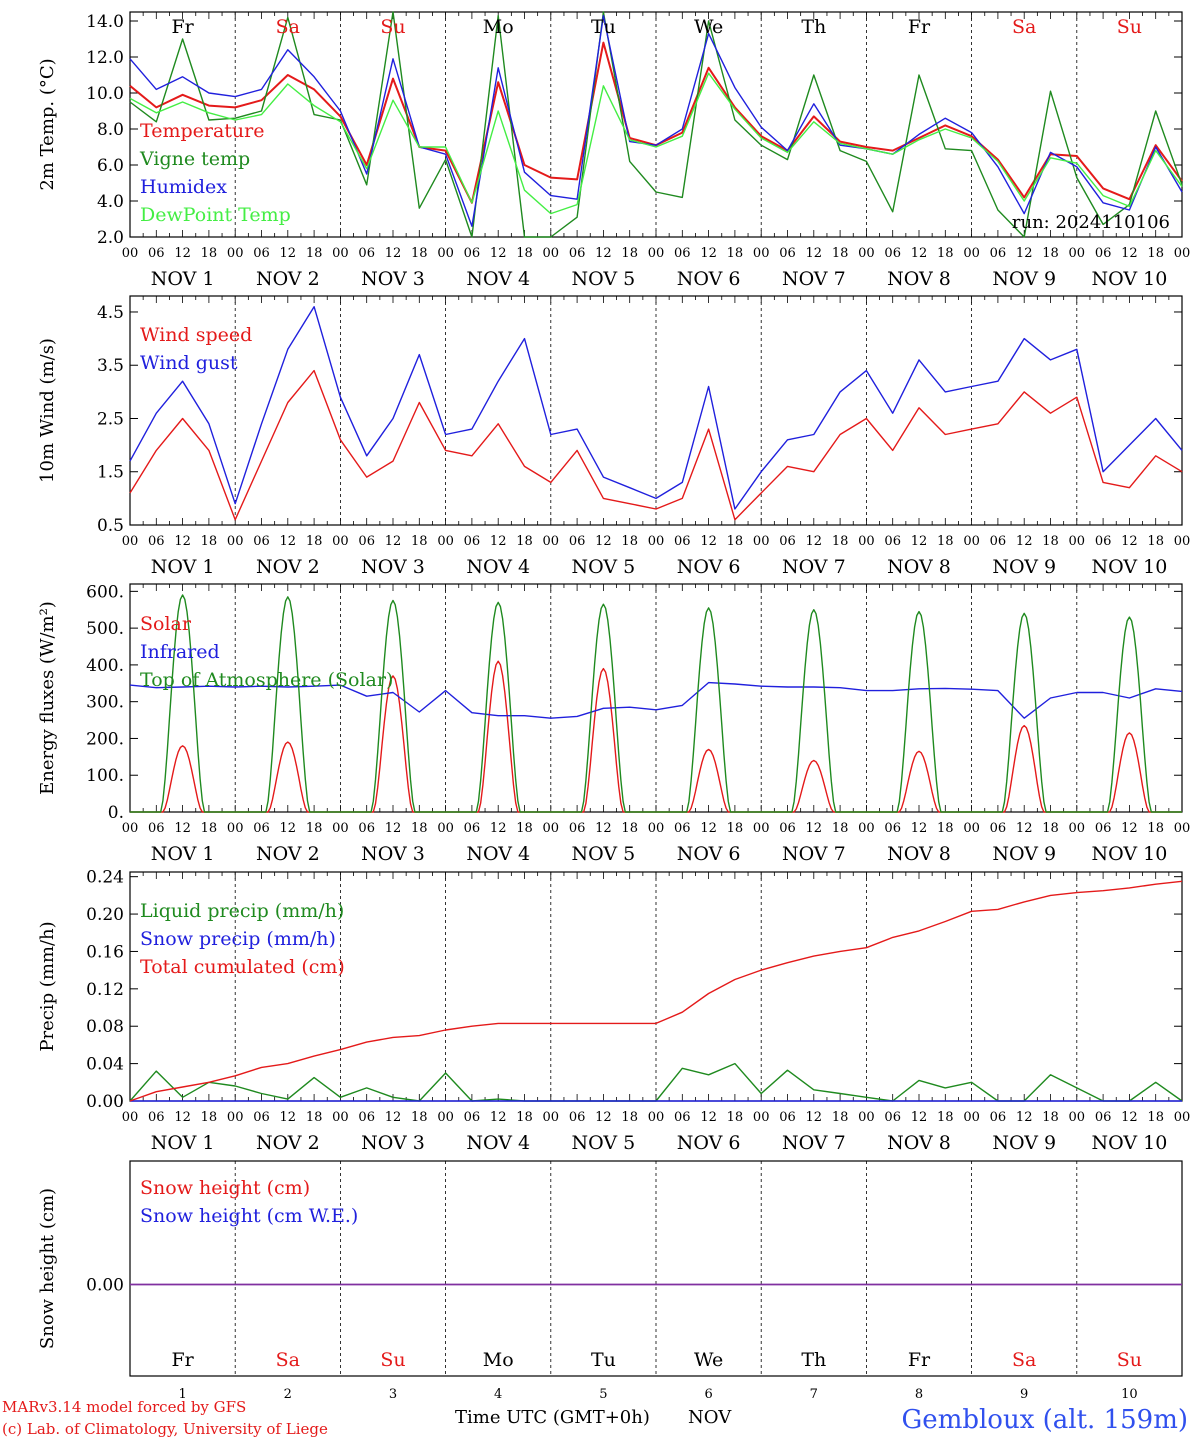 This screenshot has height=1440, width=1194. Describe the element at coordinates (710, 1417) in the screenshot. I see `x-axis-month: NOV` at that location.